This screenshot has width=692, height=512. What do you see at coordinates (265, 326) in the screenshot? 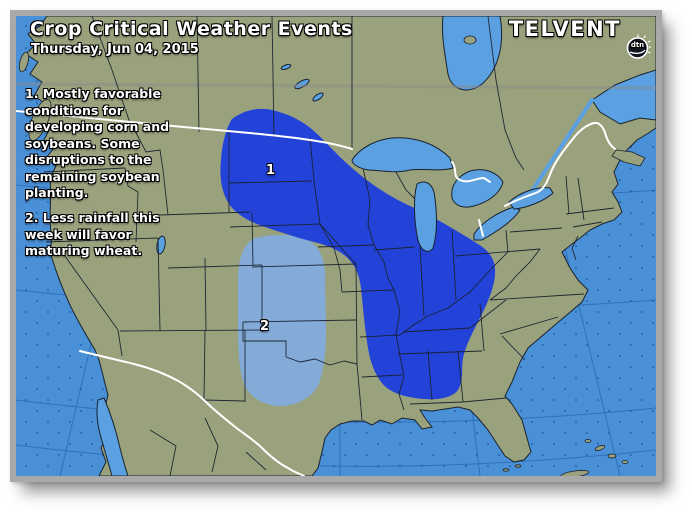
I see `region-2-label: 2` at bounding box center [265, 326].